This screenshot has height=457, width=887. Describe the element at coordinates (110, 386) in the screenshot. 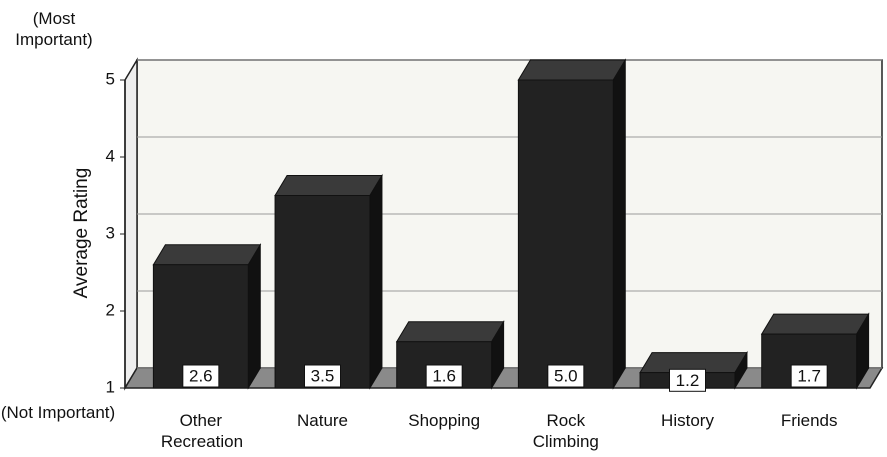

I see `y-tick-label: 1` at that location.